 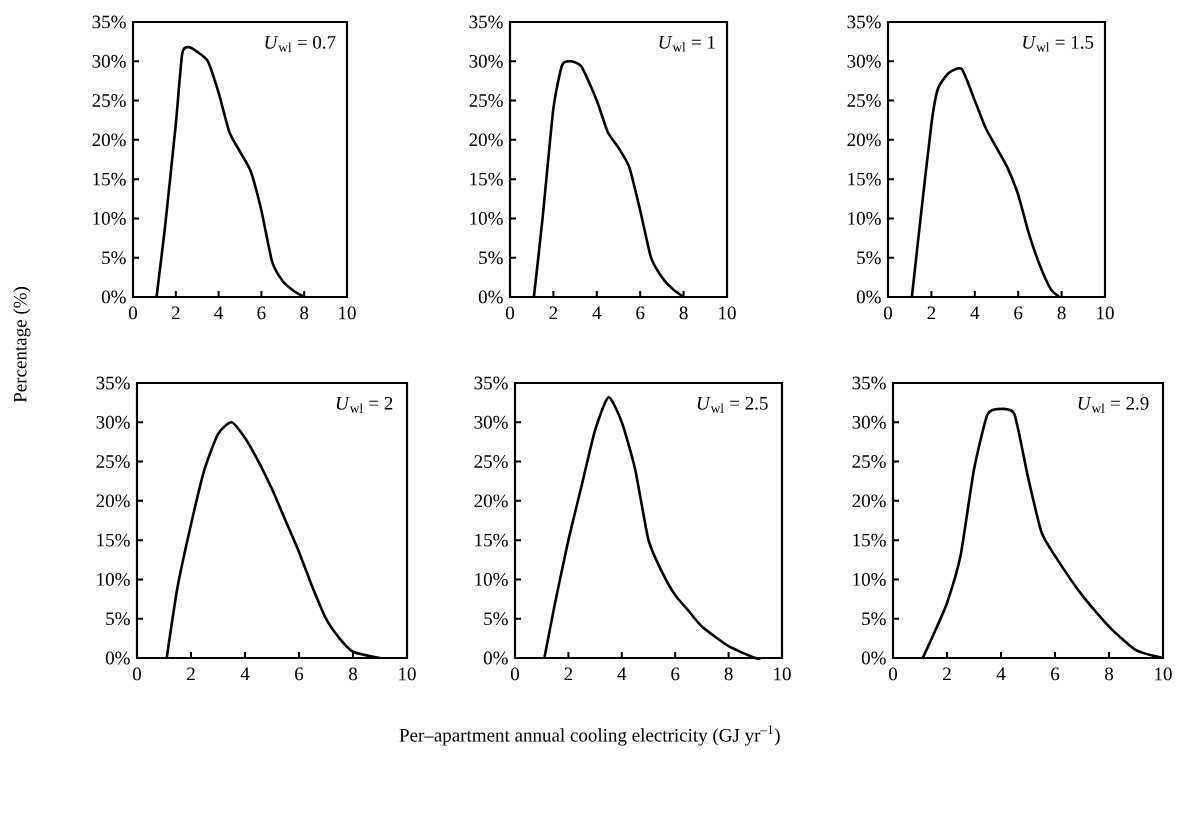 I want to click on annotation: U$_{wl}$ = 1.5, so click(x=1058, y=43).